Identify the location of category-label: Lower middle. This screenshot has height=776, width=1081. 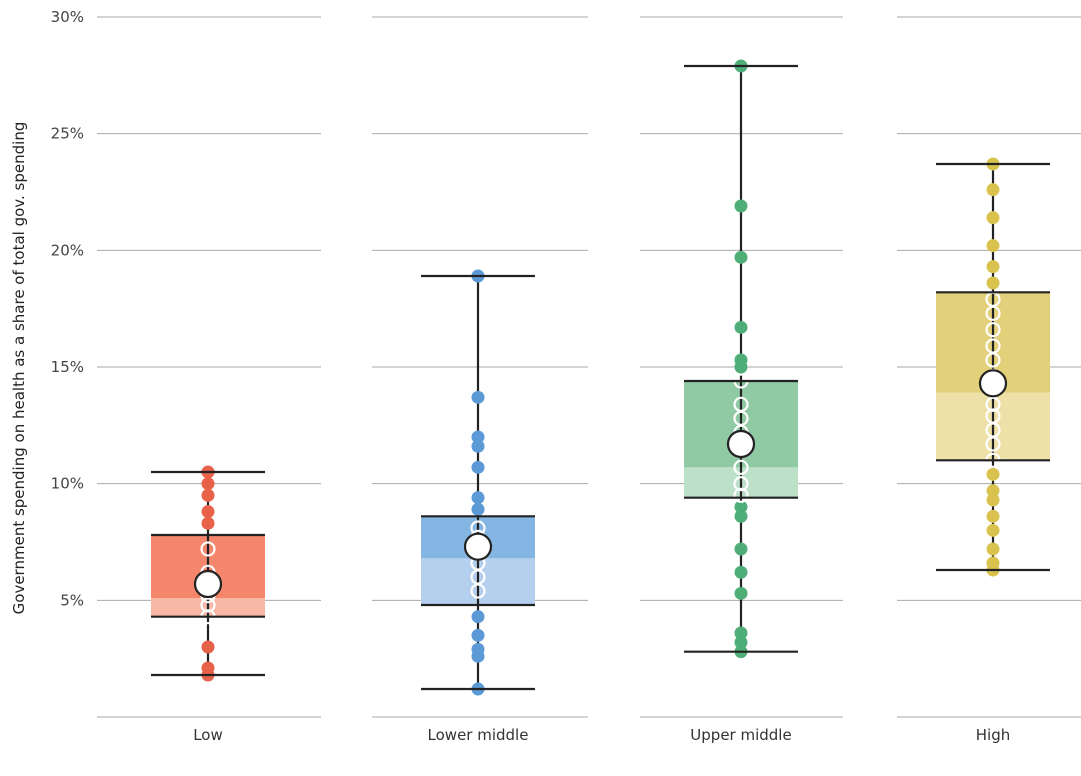
(478, 735).